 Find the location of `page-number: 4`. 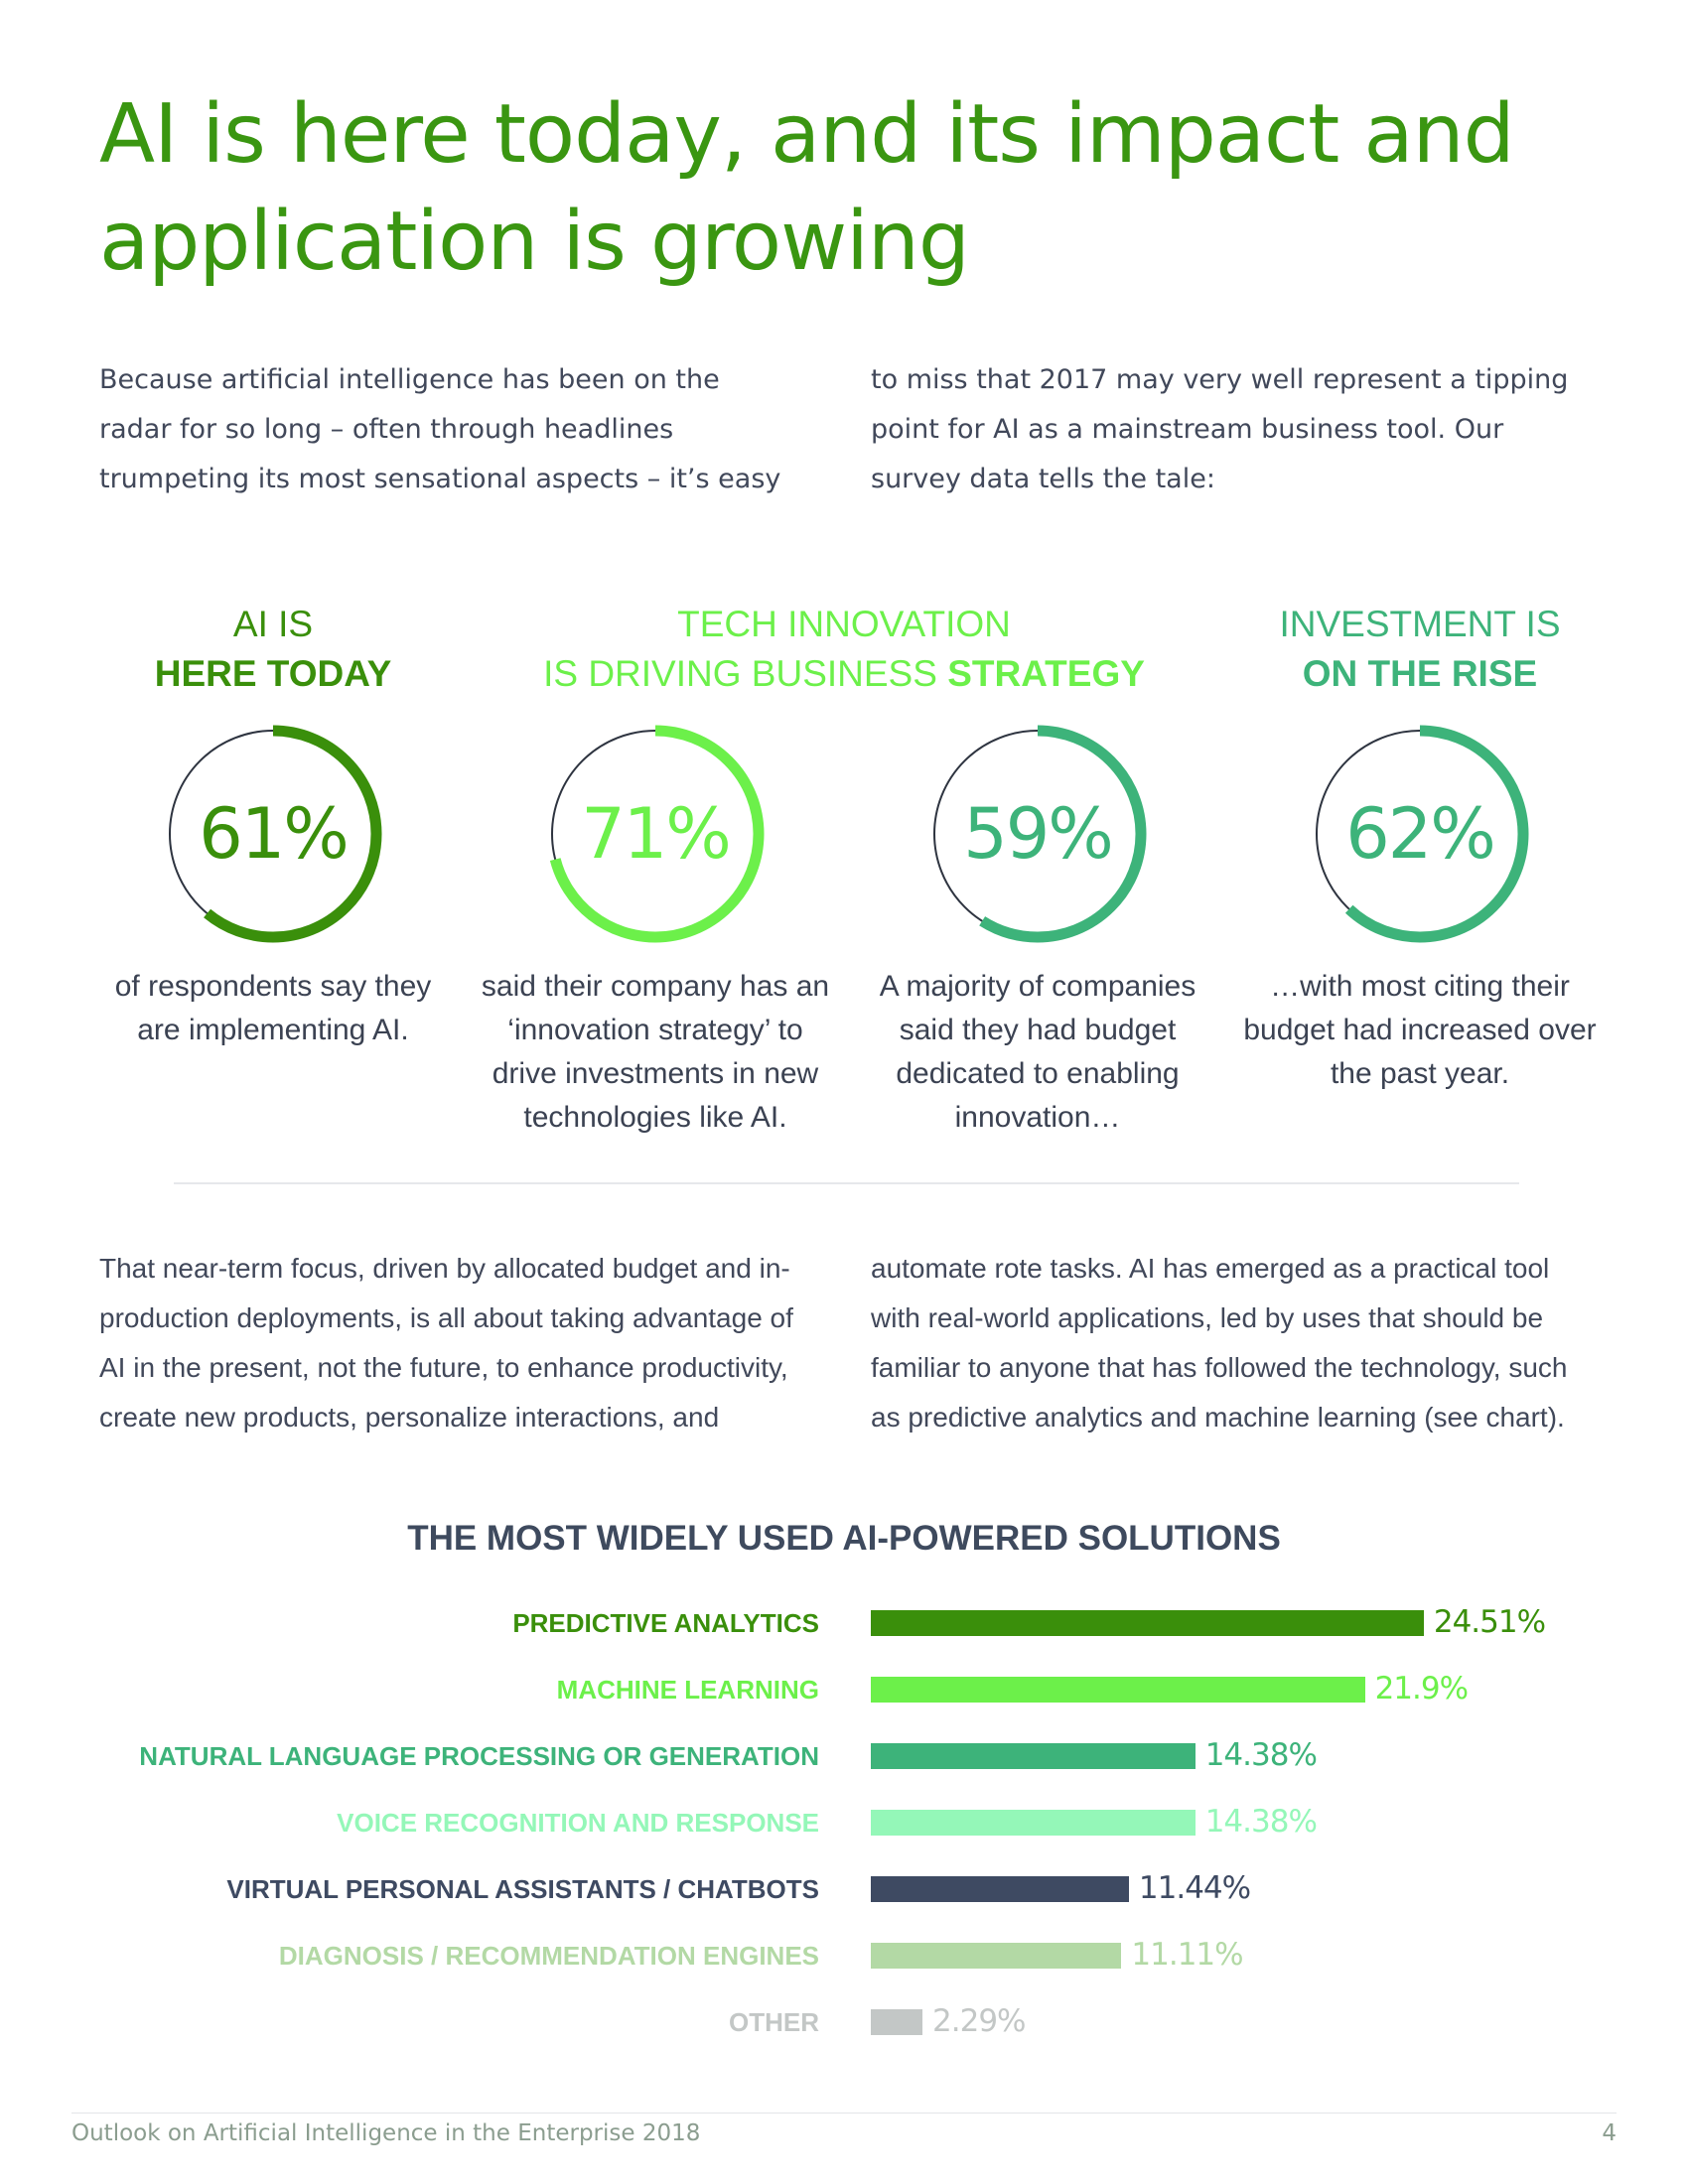

page-number: 4 is located at coordinates (1609, 2133).